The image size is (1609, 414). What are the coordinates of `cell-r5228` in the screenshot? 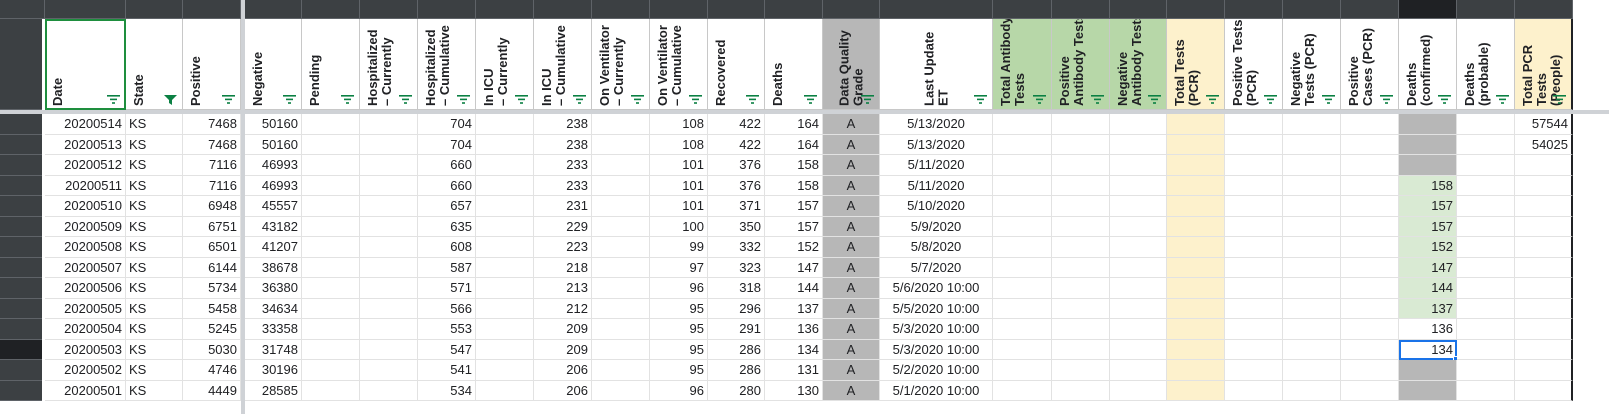 It's located at (1138, 308).